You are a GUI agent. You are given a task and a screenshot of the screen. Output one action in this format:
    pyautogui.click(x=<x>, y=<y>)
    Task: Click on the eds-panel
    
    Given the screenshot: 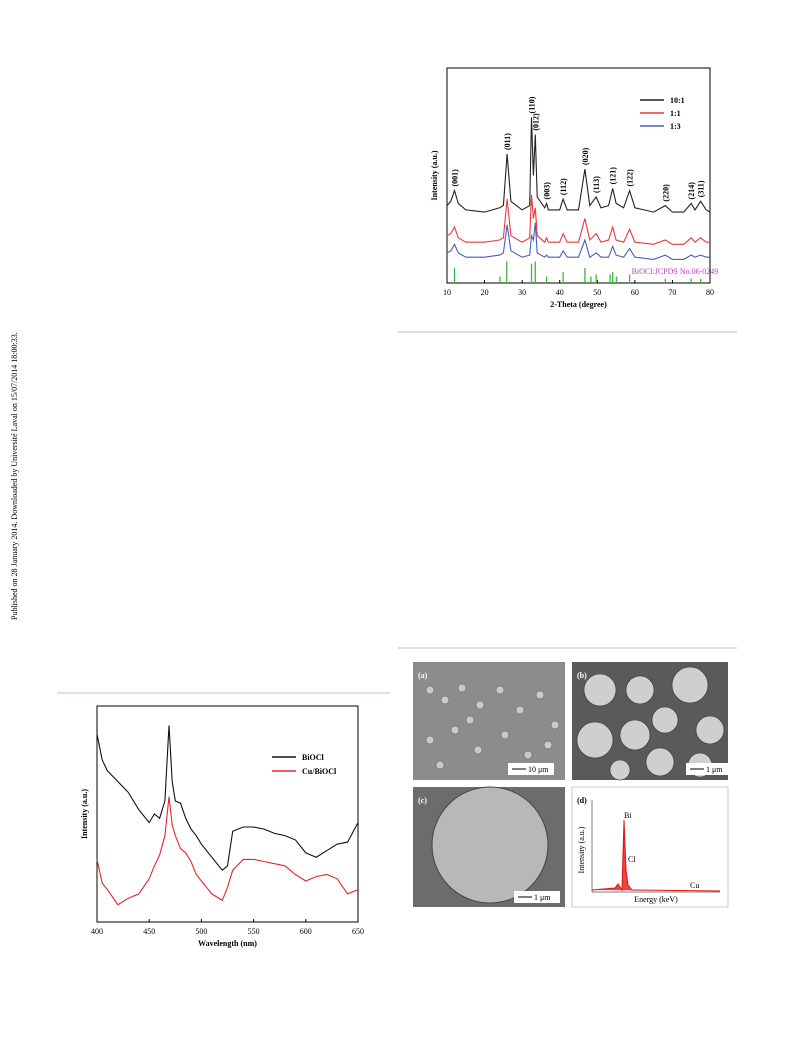 What is the action you would take?
    pyautogui.click(x=650, y=847)
    